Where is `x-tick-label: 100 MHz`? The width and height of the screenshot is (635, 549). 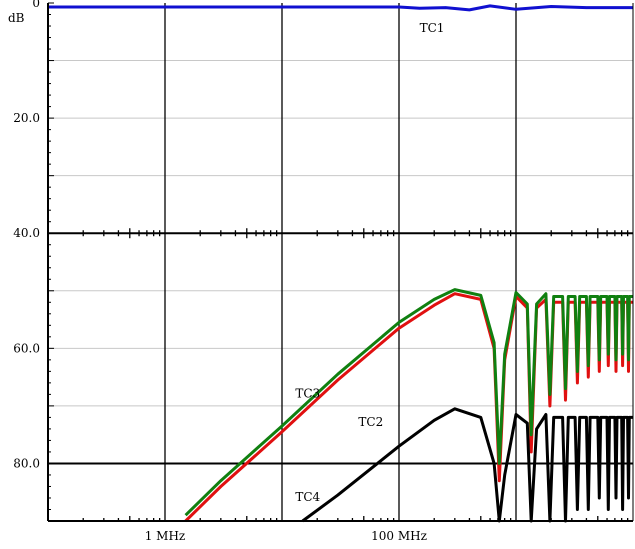
x-tick-label: 100 MHz is located at coordinates (399, 536).